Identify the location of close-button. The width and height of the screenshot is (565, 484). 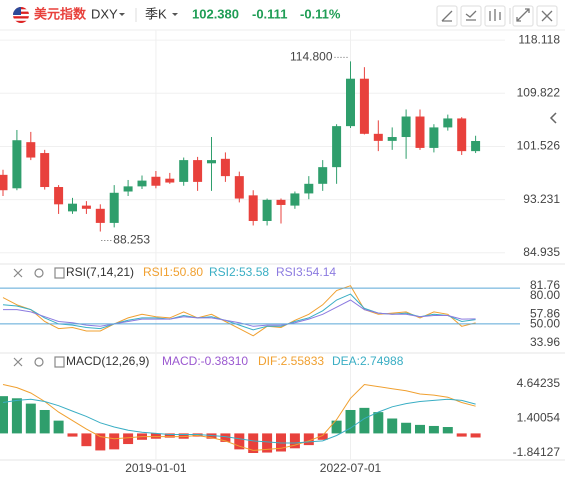
(547, 16).